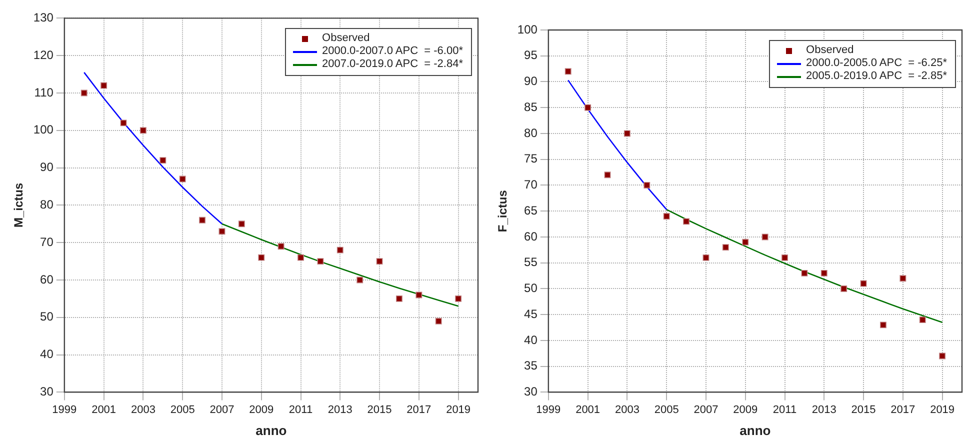  What do you see at coordinates (44, 92) in the screenshot?
I see `y-tick-label: 110` at bounding box center [44, 92].